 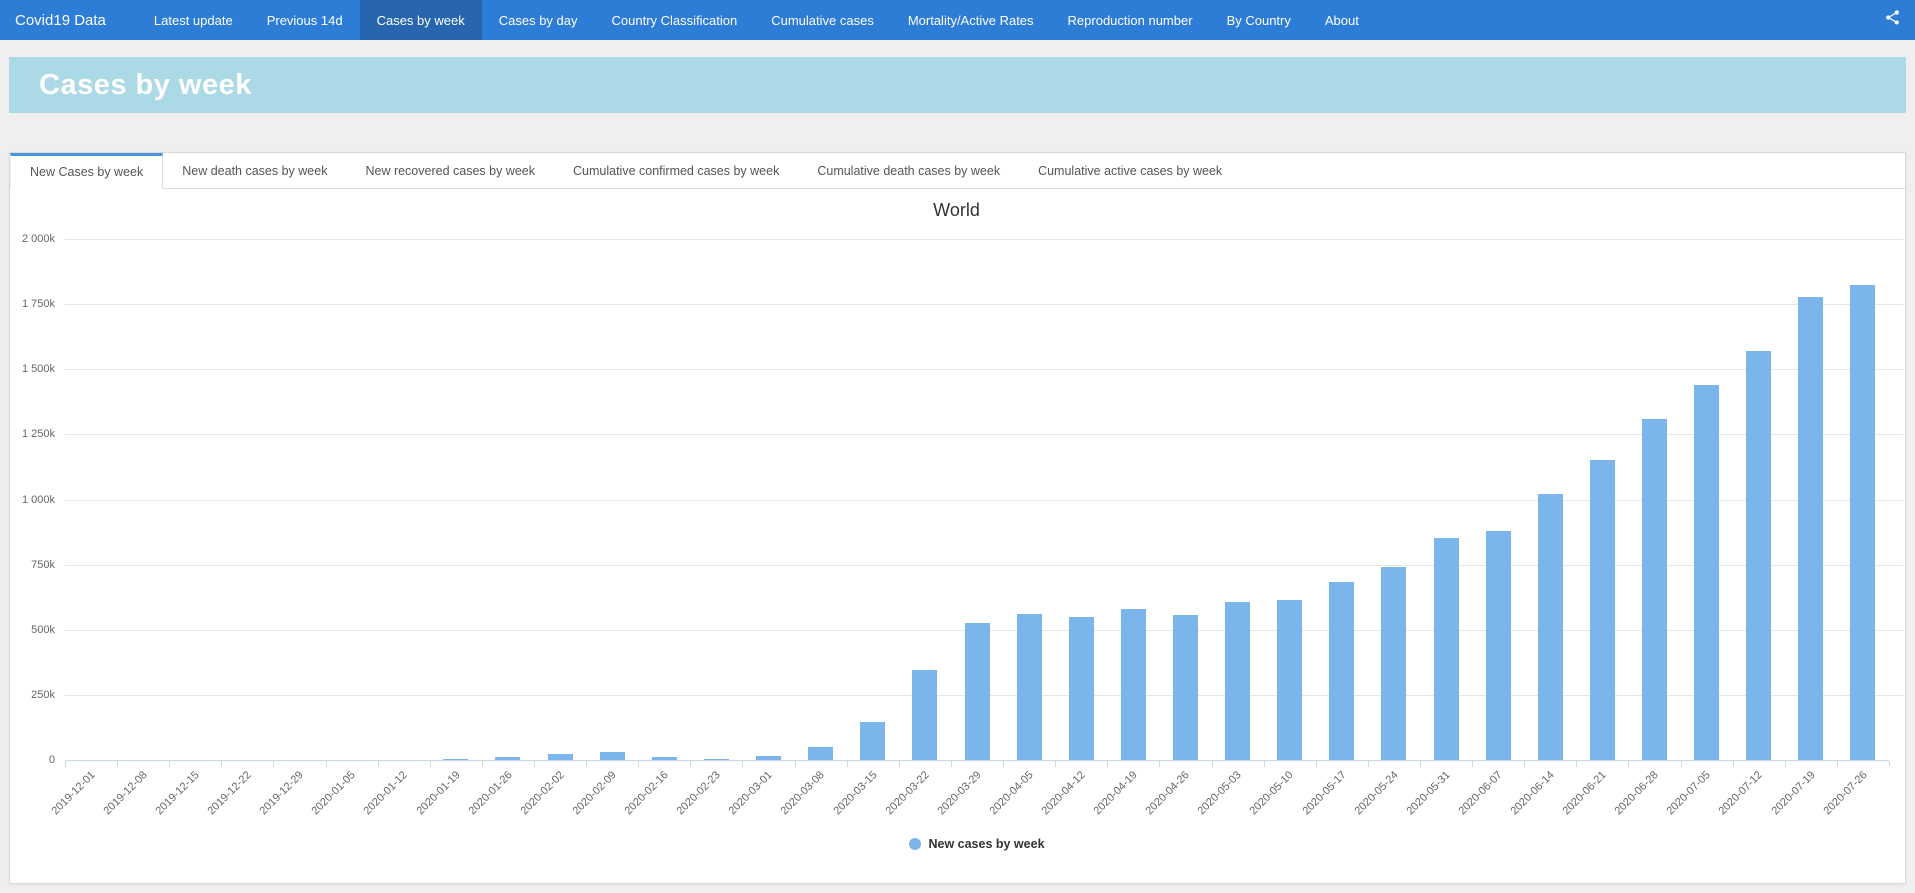 I want to click on nav-item-cases-by-week: Cases by week, so click(x=420, y=20).